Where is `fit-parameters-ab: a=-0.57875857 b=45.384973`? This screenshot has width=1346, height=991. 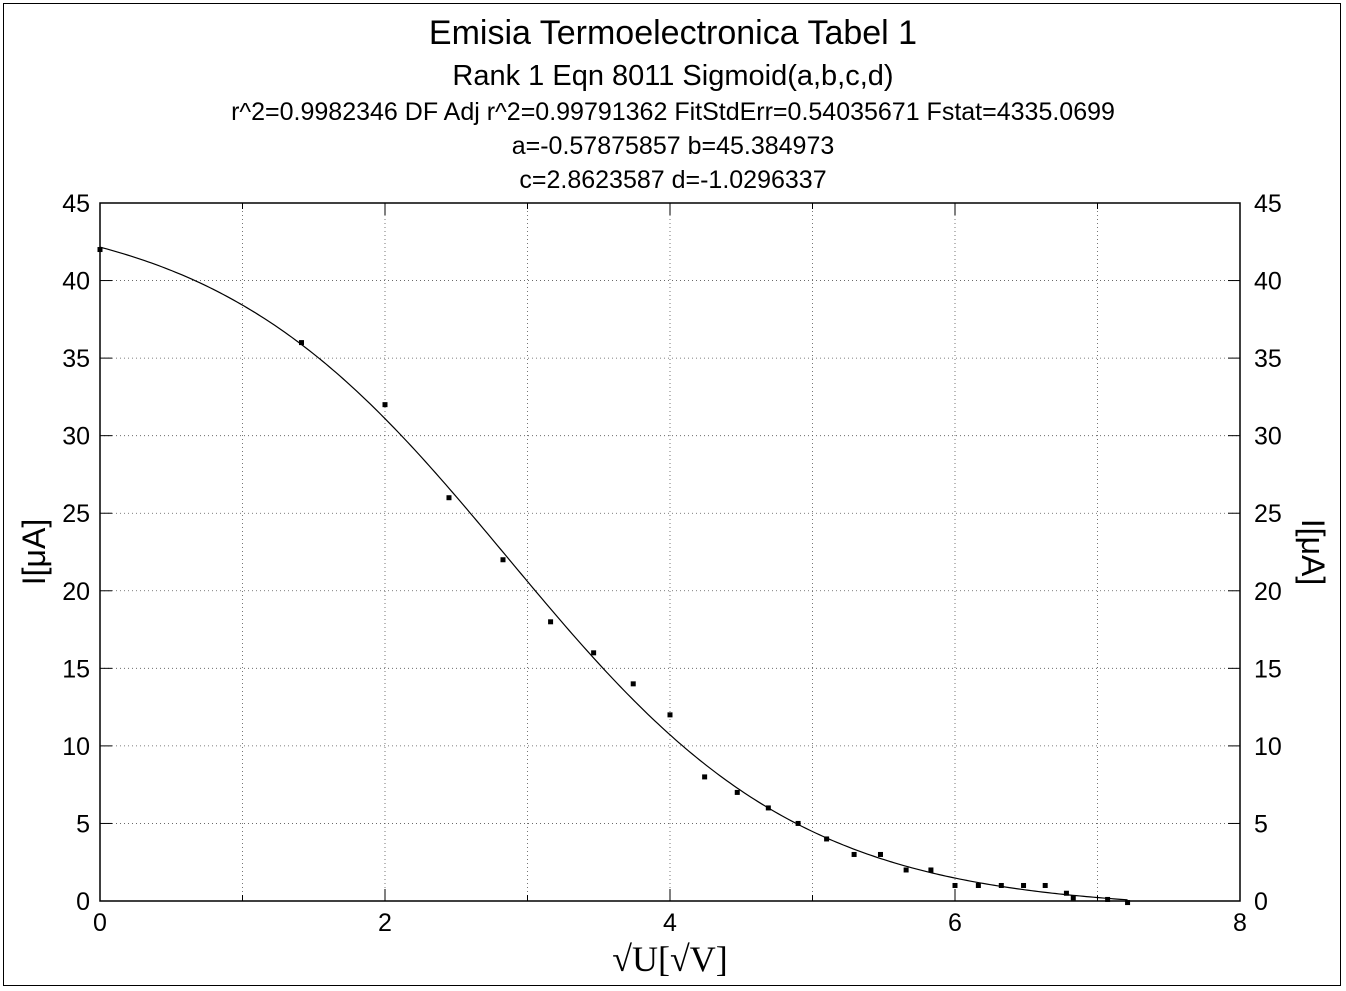
fit-parameters-ab: a=-0.57875857 b=45.384973 is located at coordinates (673, 146).